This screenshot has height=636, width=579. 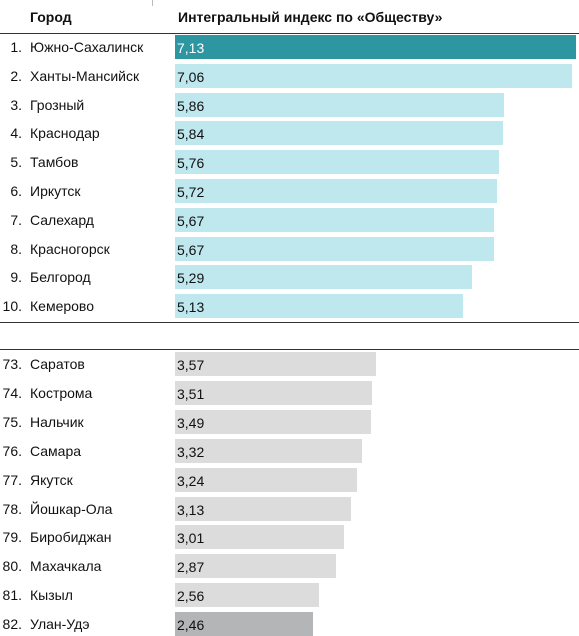 I want to click on index-value-label: 3,51, so click(x=191, y=394).